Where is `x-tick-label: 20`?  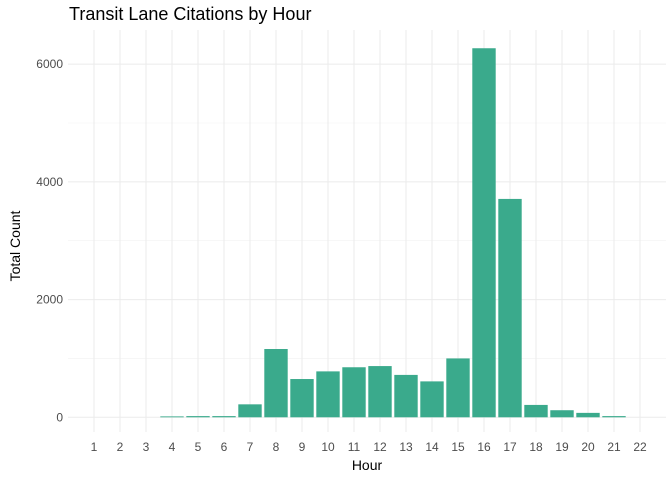 x-tick-label: 20 is located at coordinates (588, 447).